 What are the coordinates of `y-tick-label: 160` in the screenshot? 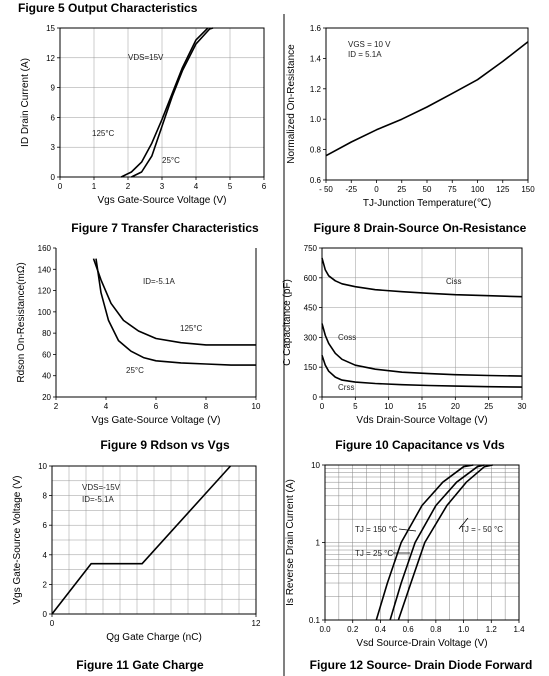 It's located at (45, 248).